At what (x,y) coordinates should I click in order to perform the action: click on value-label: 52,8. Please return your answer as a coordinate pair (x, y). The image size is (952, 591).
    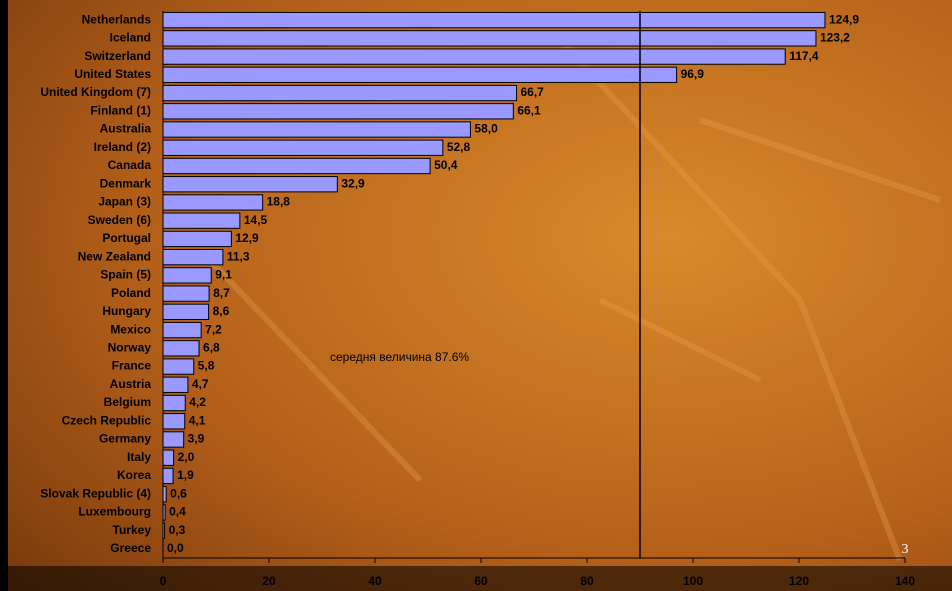
    Looking at the image, I should click on (459, 147).